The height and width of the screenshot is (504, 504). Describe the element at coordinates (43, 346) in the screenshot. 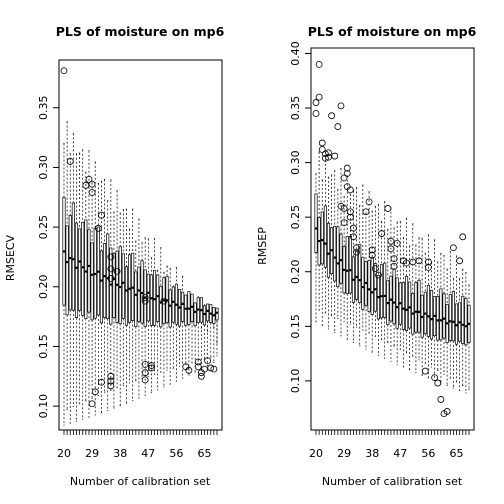

I see `y-tick-label: 0.15` at that location.